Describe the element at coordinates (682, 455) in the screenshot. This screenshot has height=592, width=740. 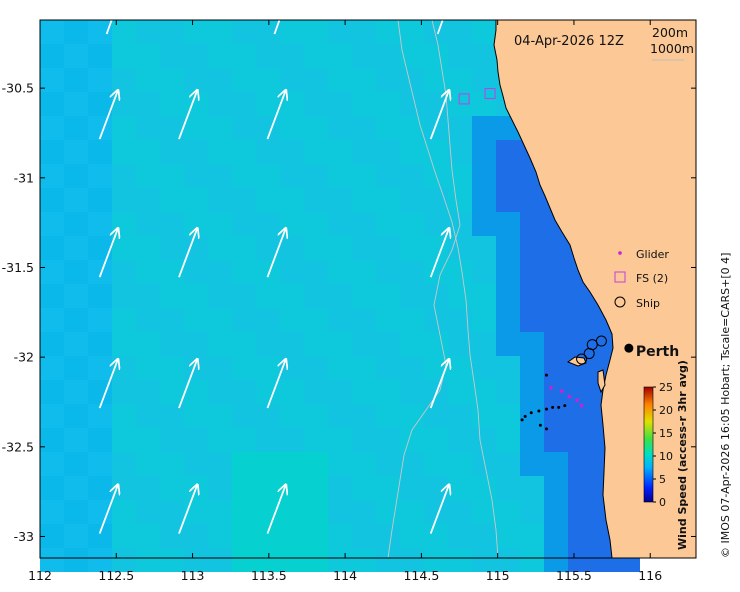
I see `colorbar-title: Wind Speed (access-r 3hr avg)` at that location.